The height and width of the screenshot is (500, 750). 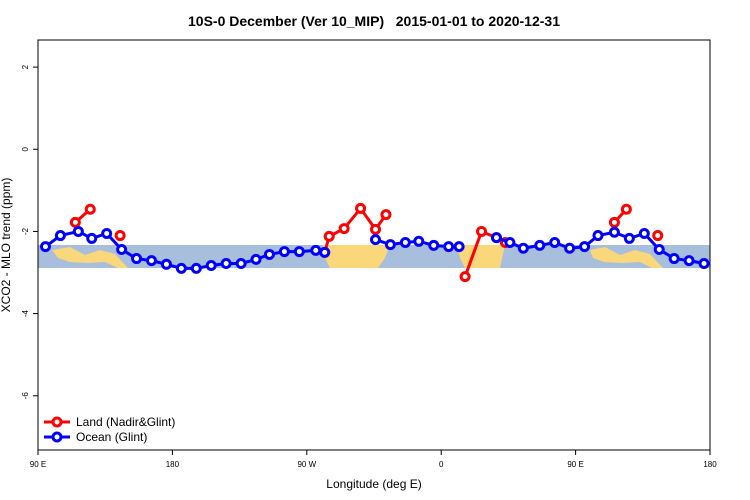 What do you see at coordinates (25, 66) in the screenshot?
I see `y-tick-label: 2` at bounding box center [25, 66].